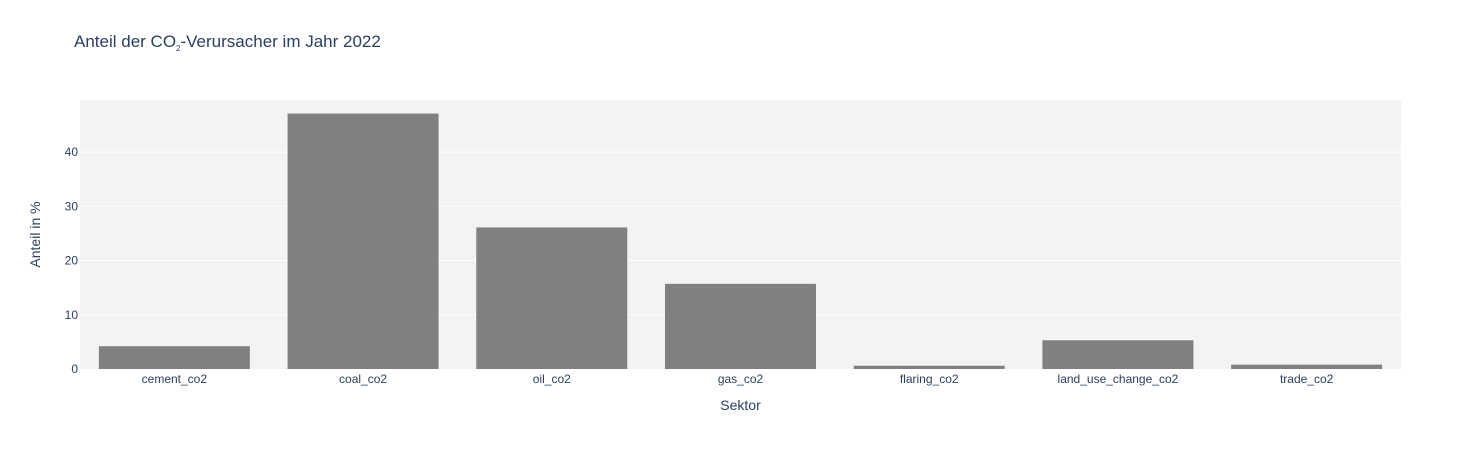 This screenshot has height=450, width=1481. Describe the element at coordinates (1307, 379) in the screenshot. I see `x-tick-label: trade_co2` at that location.